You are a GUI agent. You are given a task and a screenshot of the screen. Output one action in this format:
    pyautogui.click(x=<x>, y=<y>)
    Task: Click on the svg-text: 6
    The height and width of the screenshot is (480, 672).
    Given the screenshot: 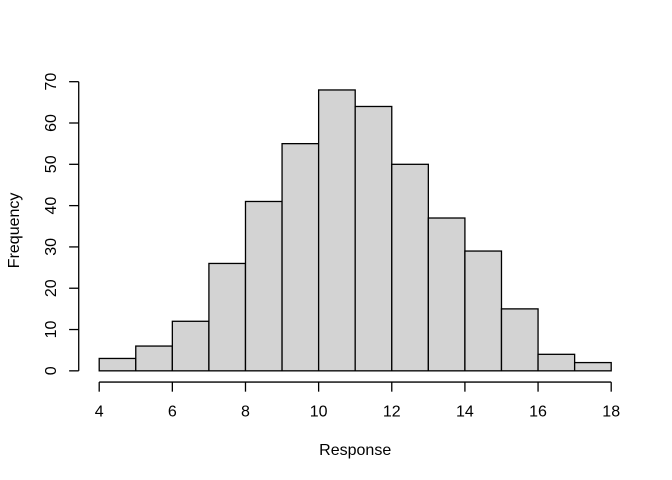 What is the action you would take?
    pyautogui.click(x=172, y=412)
    